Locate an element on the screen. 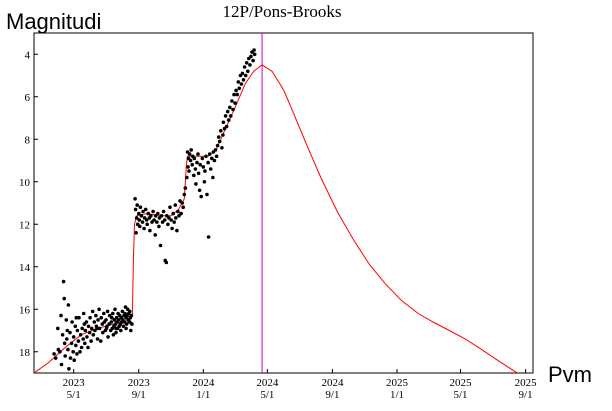 The image size is (612, 411). y-tick-label: 12 is located at coordinates (24, 225).